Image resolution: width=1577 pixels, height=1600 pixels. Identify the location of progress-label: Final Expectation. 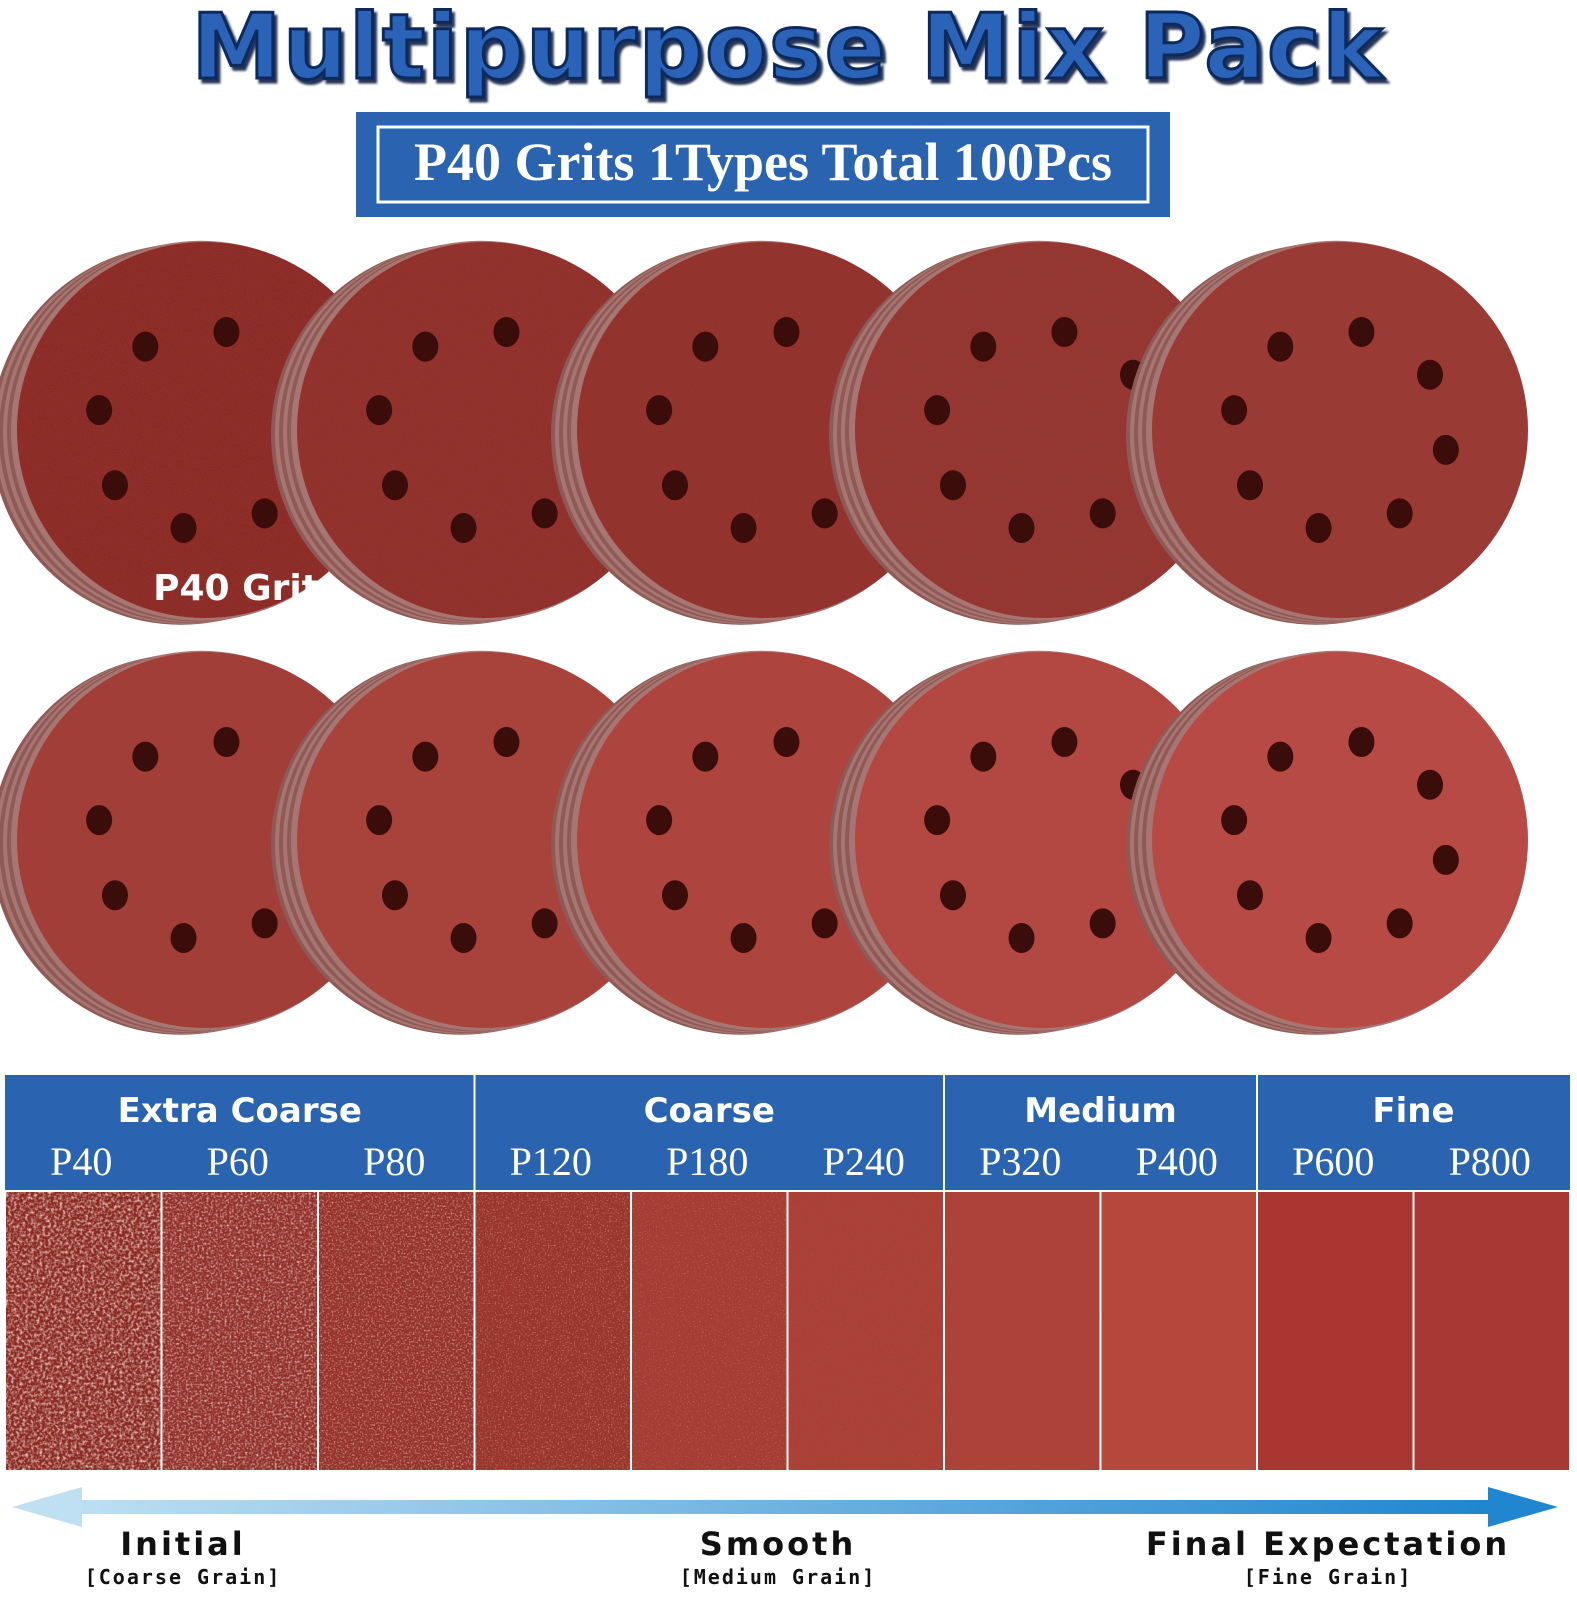
(1328, 1544).